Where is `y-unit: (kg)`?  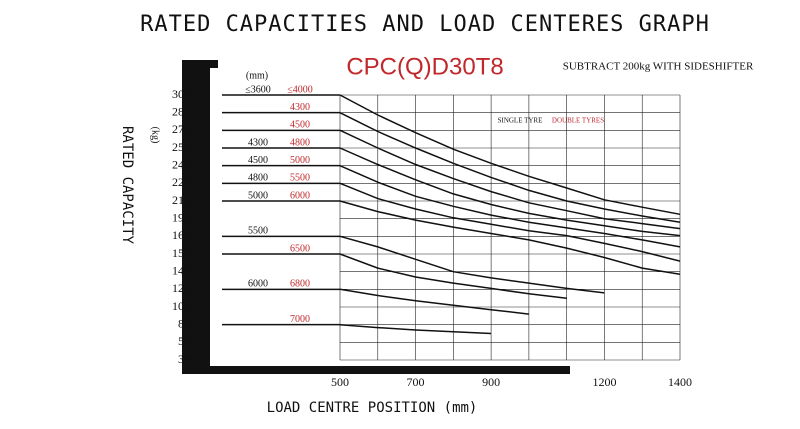
y-unit: (kg) is located at coordinates (155, 135).